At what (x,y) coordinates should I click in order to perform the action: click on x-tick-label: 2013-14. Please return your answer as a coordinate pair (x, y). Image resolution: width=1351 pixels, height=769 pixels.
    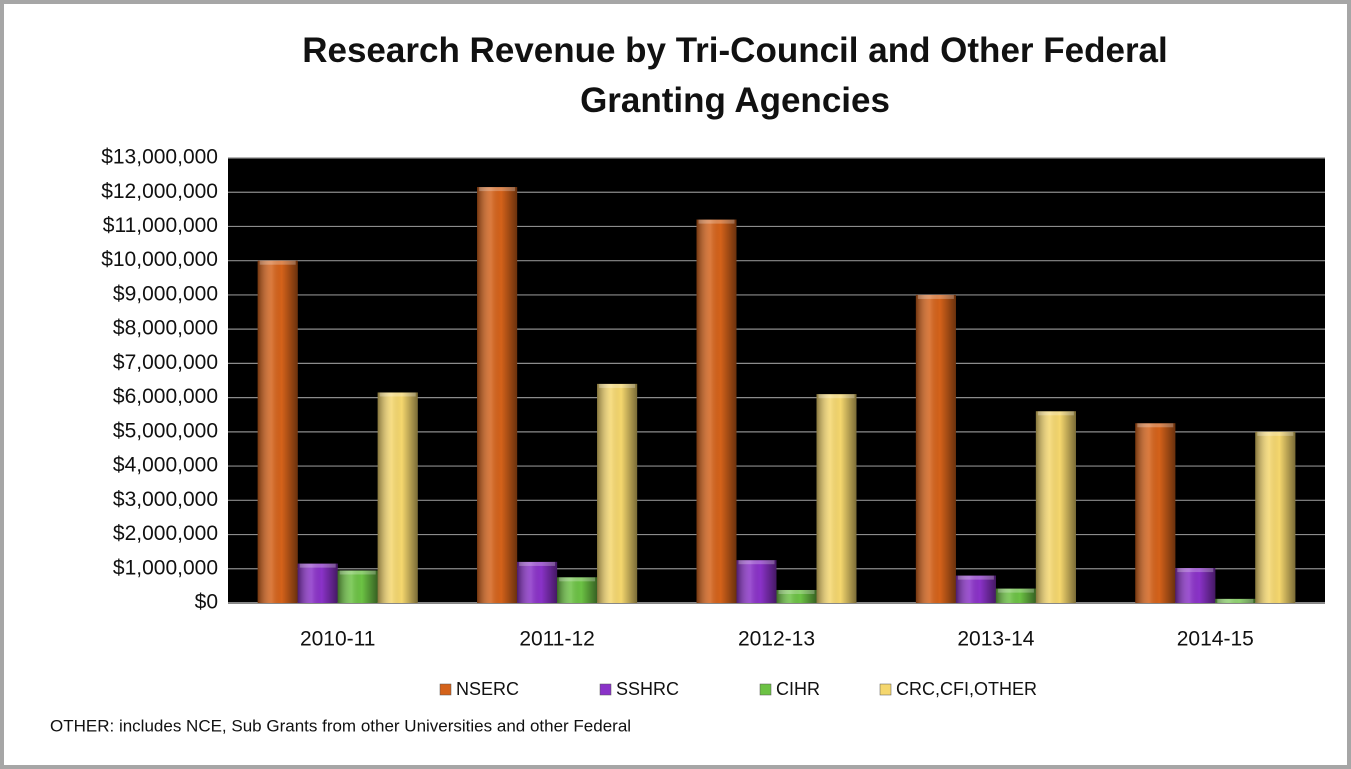
    Looking at the image, I should click on (995, 639).